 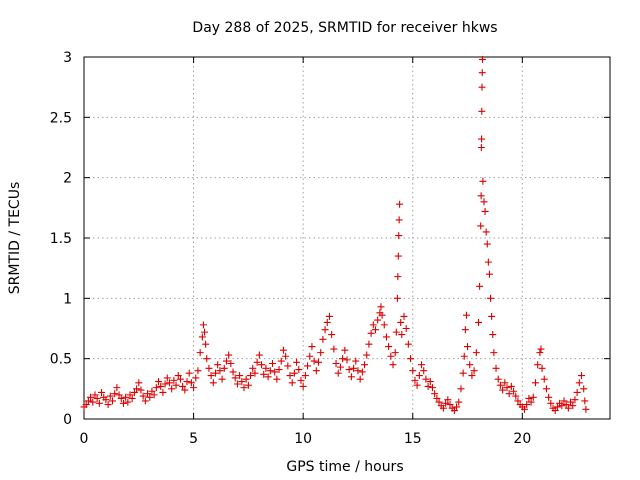 I want to click on x-tick-label: 0, so click(x=84, y=439).